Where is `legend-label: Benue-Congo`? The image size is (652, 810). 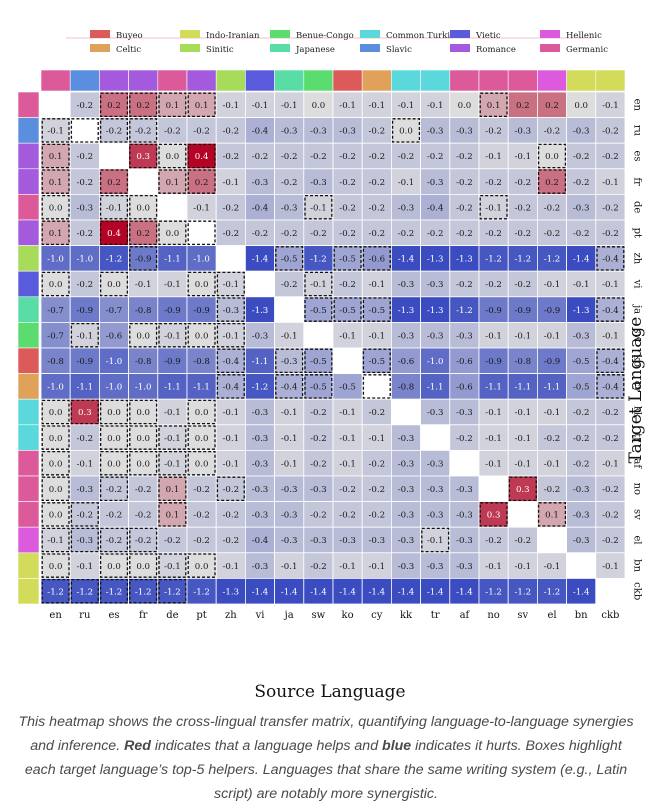 legend-label: Benue-Congo is located at coordinates (325, 36).